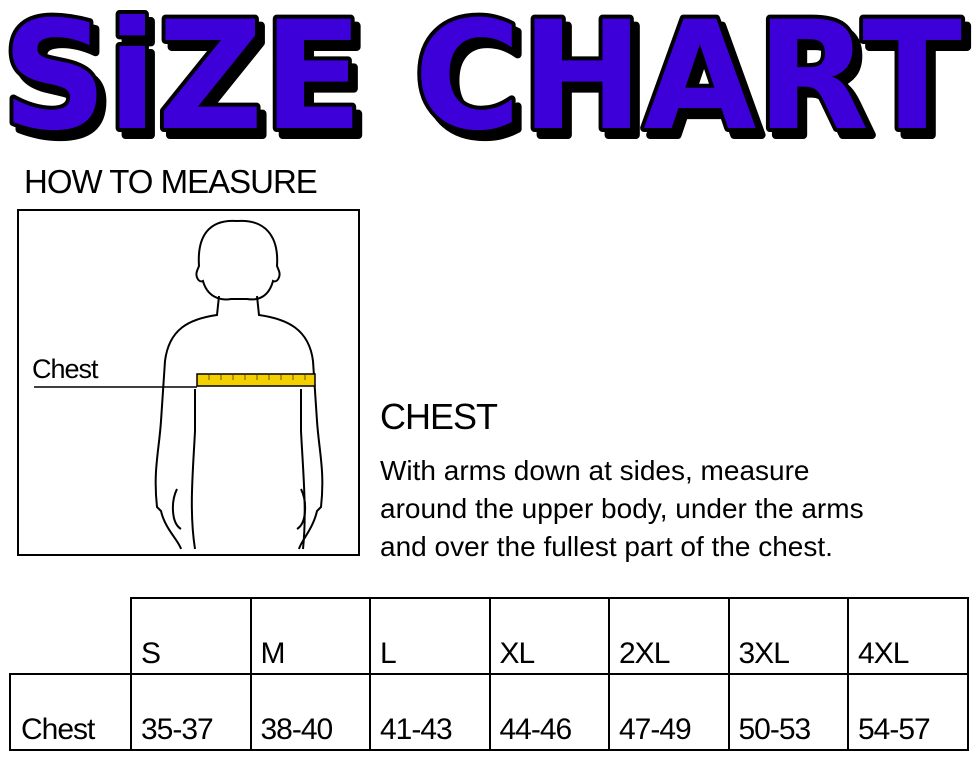 This screenshot has height=760, width=978. Describe the element at coordinates (71, 636) in the screenshot. I see `corner-cell` at that location.